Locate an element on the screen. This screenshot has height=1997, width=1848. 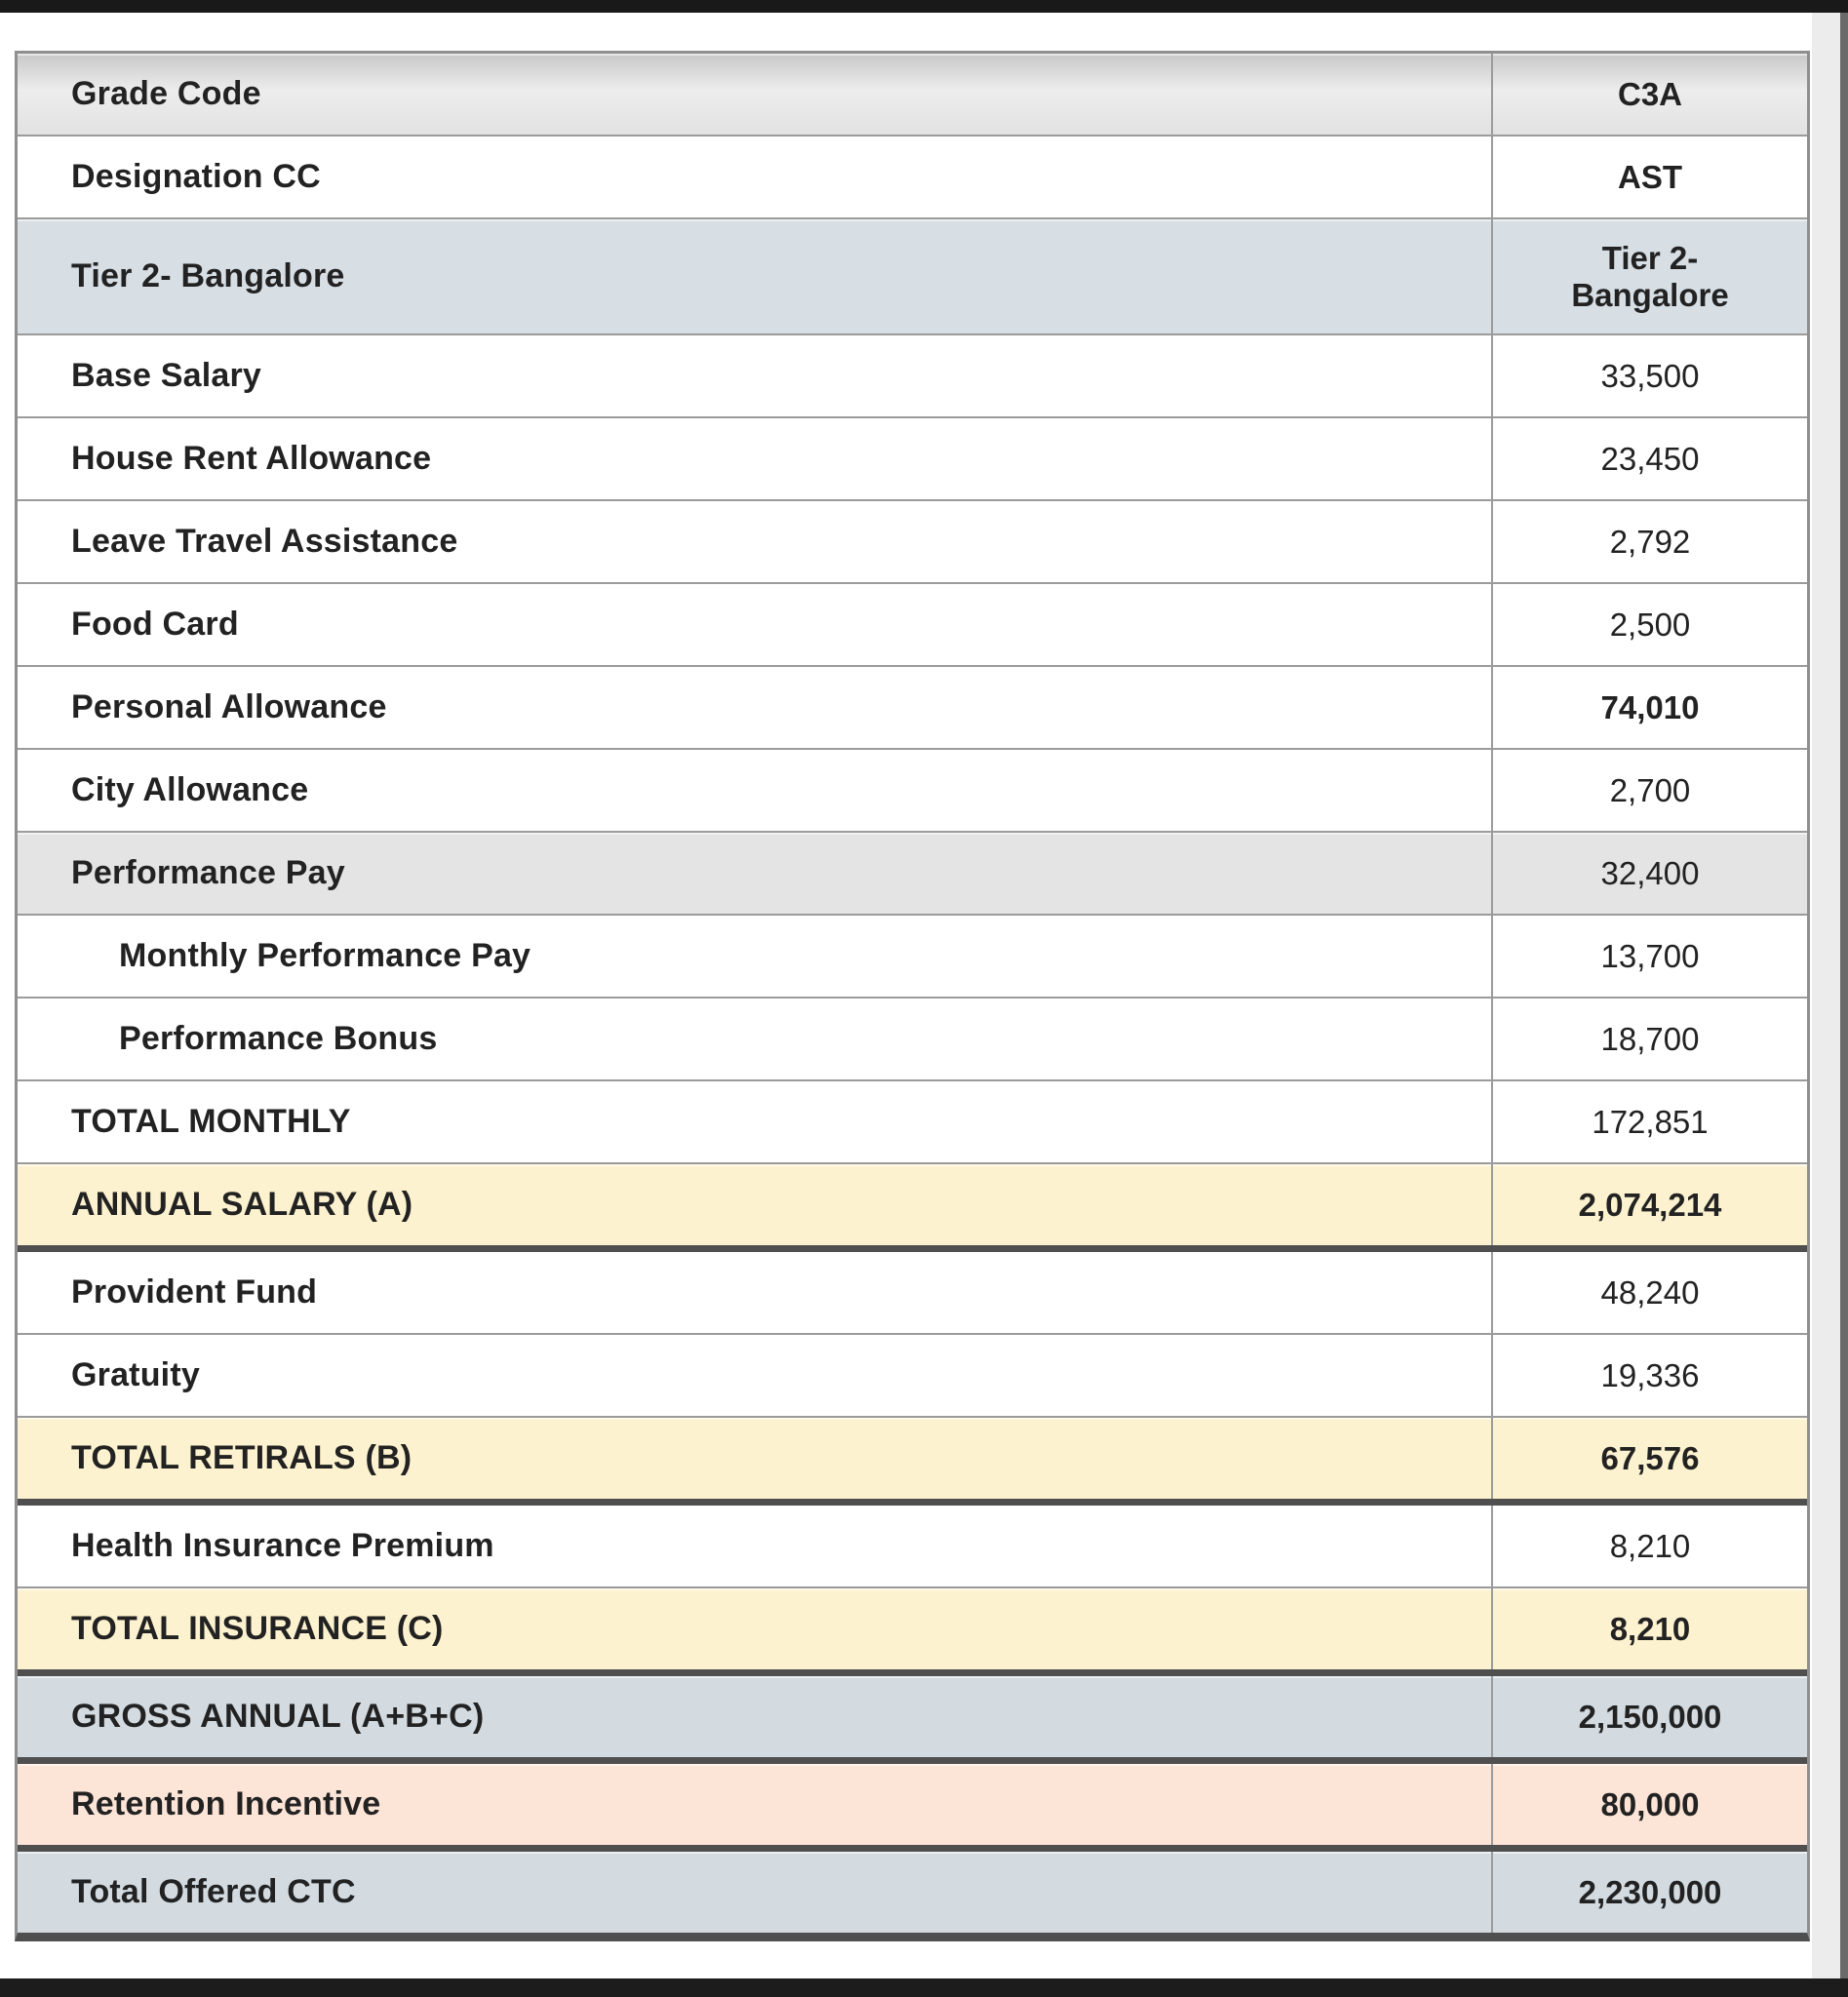
row-value: 2,230,000 is located at coordinates (1649, 1892).